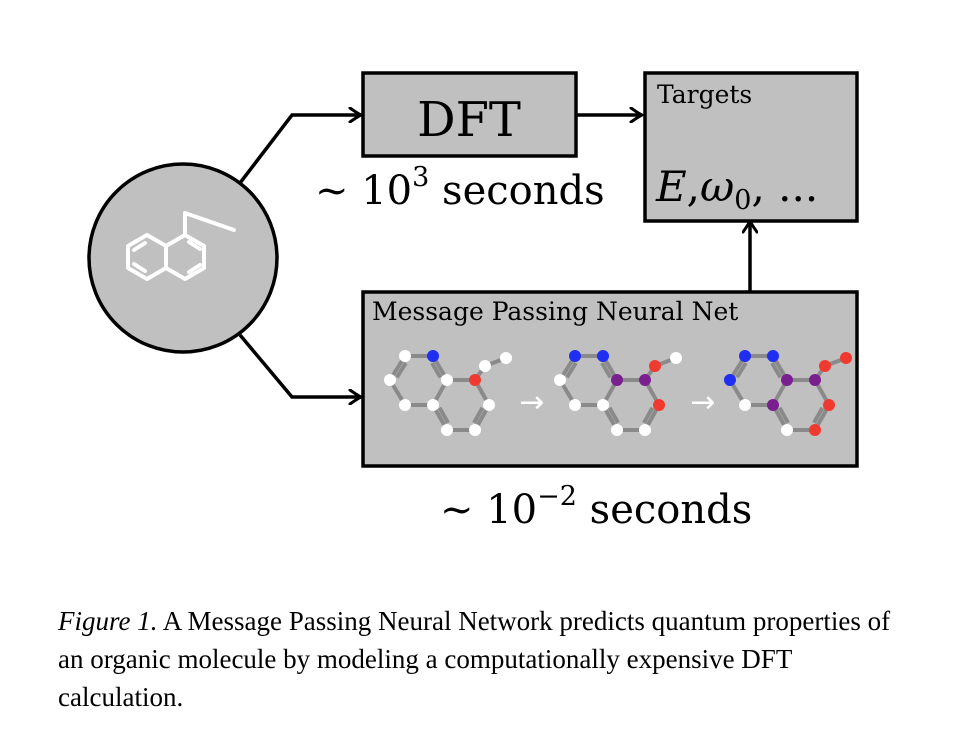  What do you see at coordinates (460, 188) in the screenshot?
I see `dft-time-label: ~ 103 seconds` at bounding box center [460, 188].